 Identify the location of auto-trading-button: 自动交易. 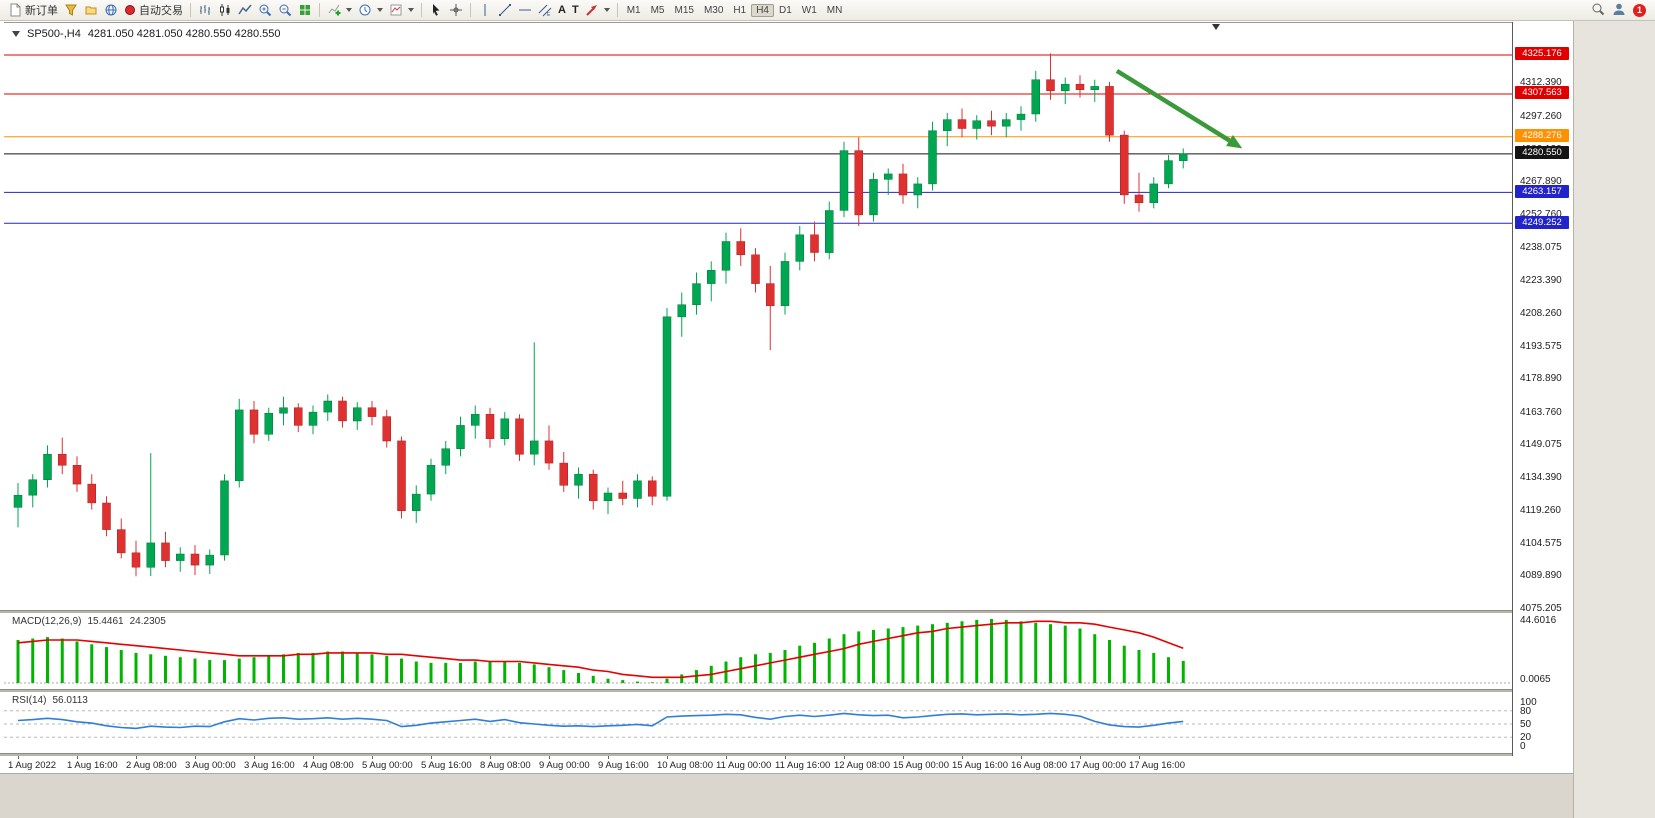
(153, 10).